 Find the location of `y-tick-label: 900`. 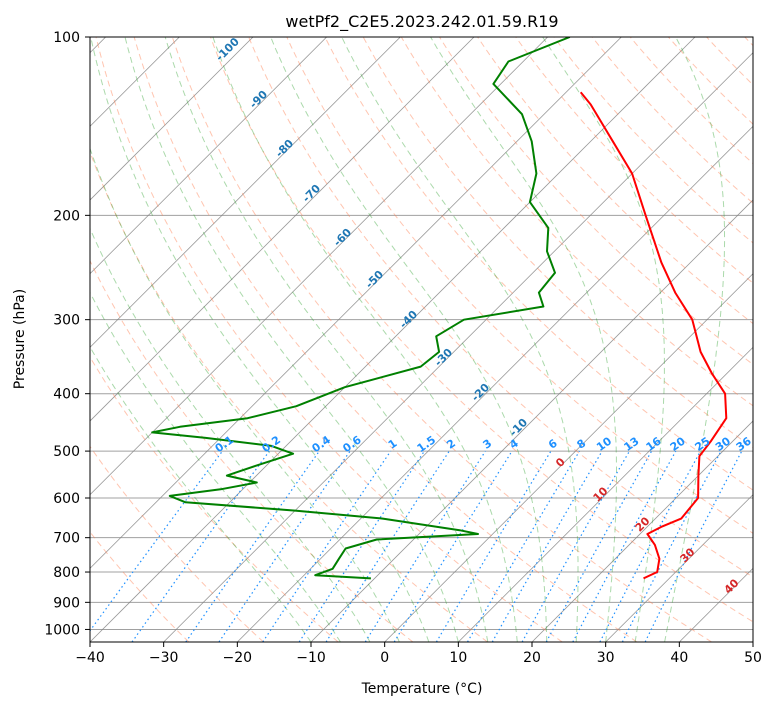

y-tick-label: 900 is located at coordinates (66, 603).